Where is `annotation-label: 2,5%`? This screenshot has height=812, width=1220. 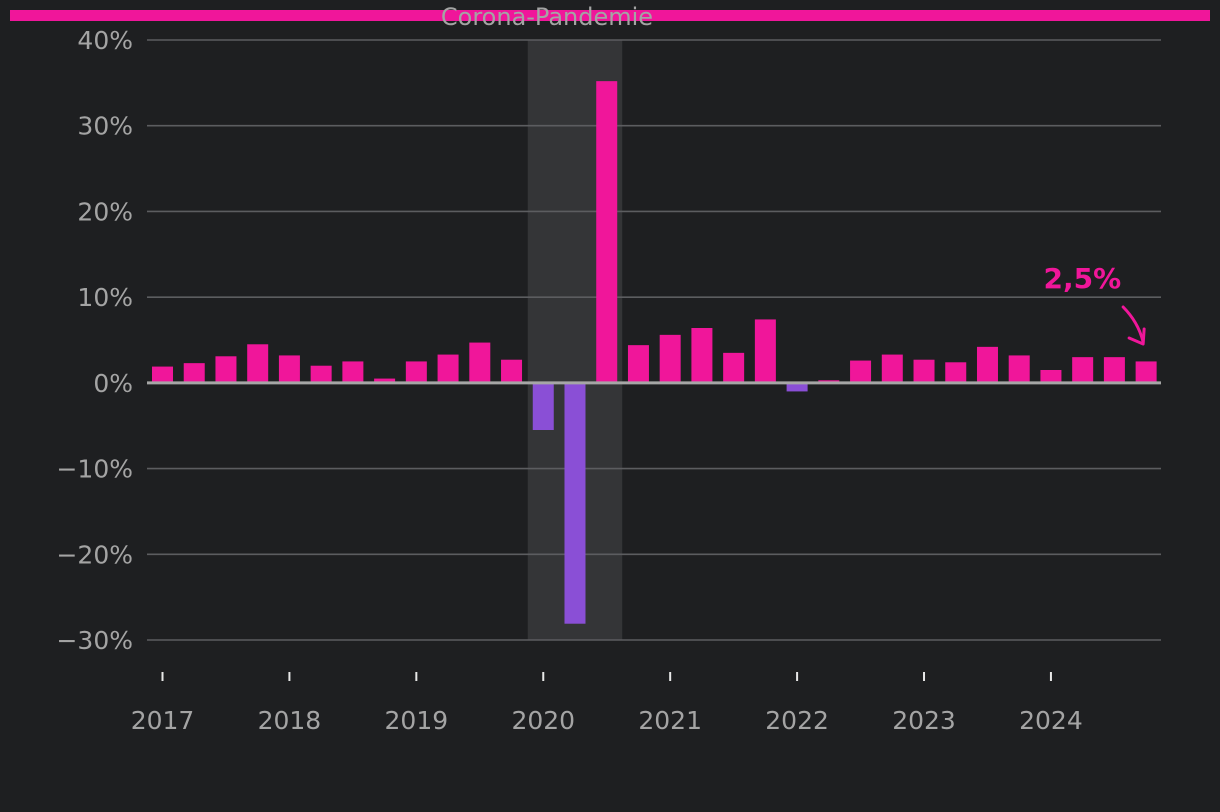
annotation-label: 2,5% is located at coordinates (1082, 278).